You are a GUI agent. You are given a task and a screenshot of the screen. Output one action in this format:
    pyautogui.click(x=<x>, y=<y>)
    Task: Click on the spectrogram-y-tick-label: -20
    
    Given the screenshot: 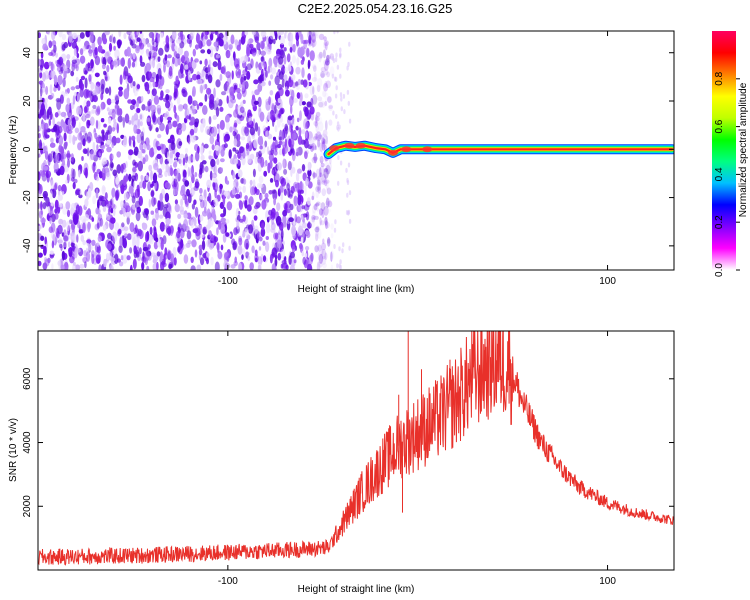 What is the action you would take?
    pyautogui.click(x=27, y=197)
    